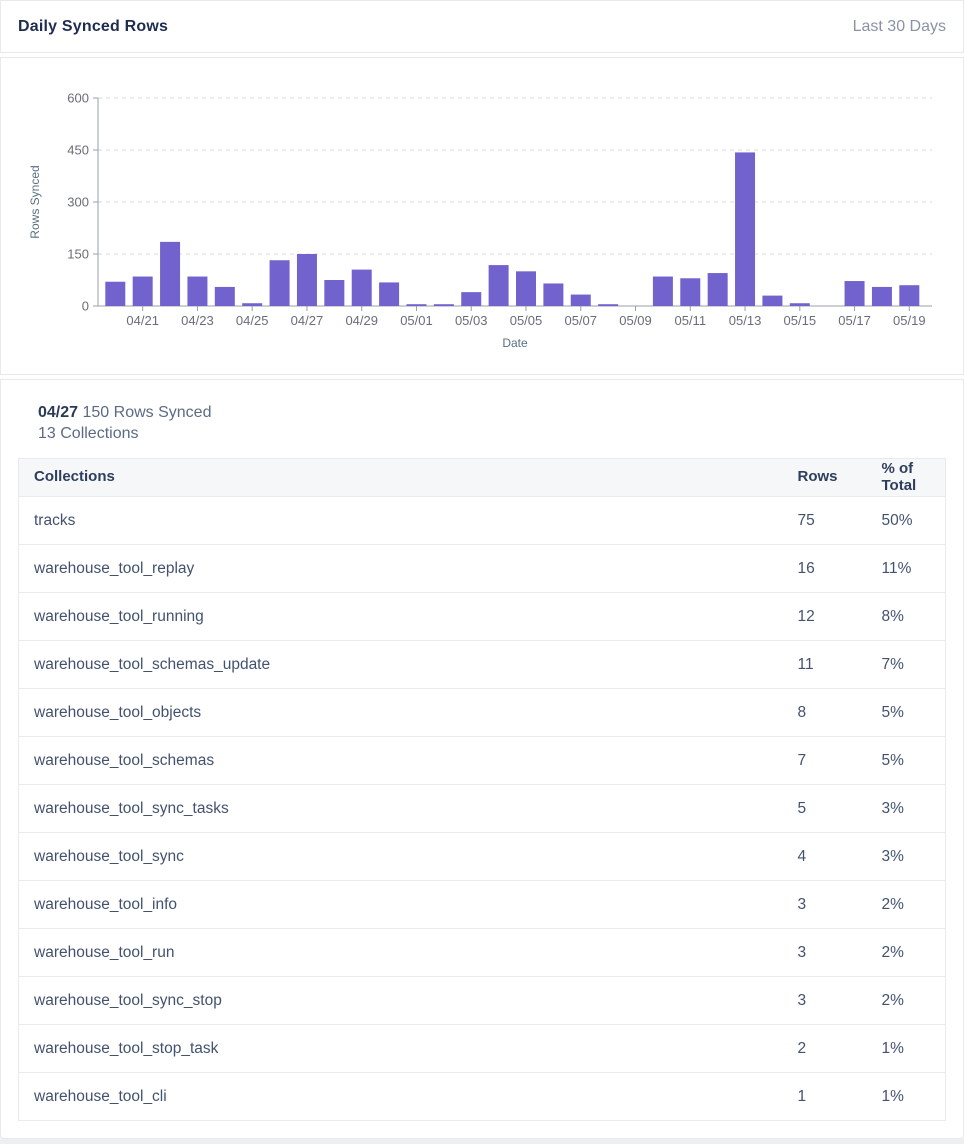  I want to click on collection-name: warehouse_tool_schemas, so click(407, 760).